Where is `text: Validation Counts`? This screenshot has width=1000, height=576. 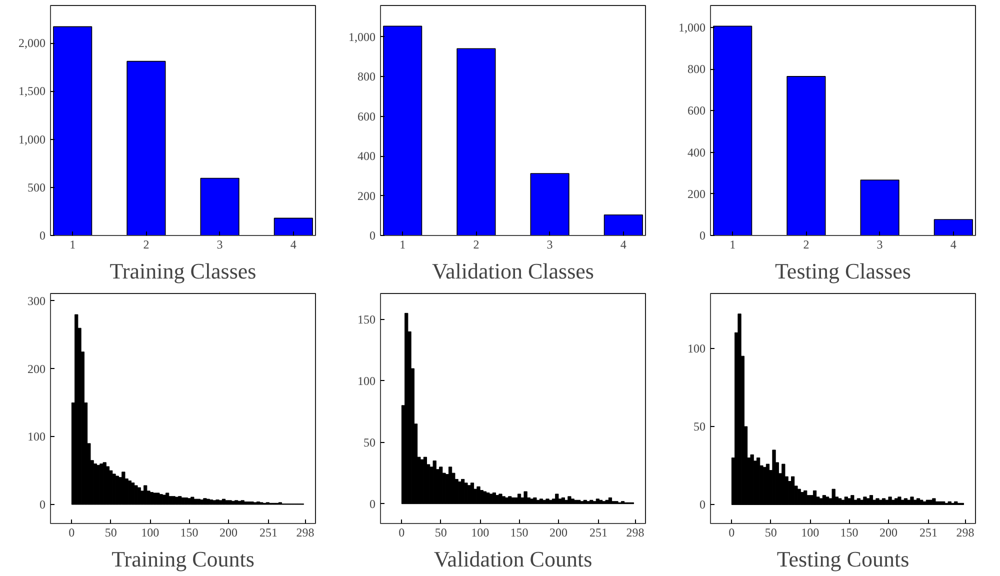 text: Validation Counts is located at coordinates (513, 559).